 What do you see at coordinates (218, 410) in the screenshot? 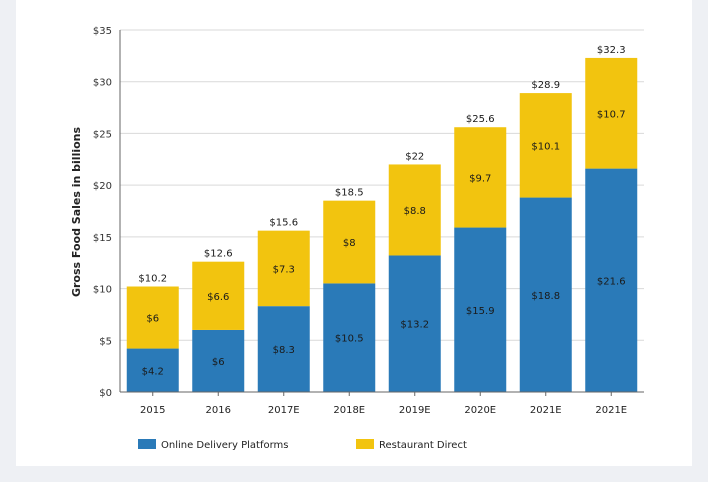
I see `x-tick-label: 2016` at bounding box center [218, 410].